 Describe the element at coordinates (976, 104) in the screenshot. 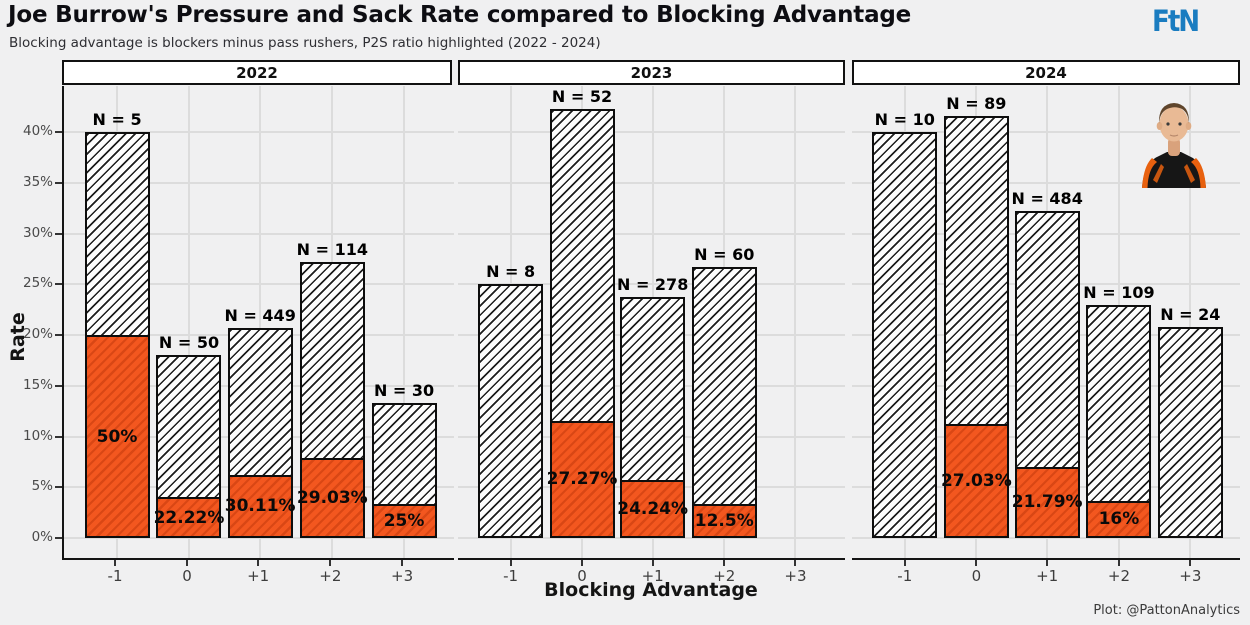

I see `n-count-label: N = 89` at that location.